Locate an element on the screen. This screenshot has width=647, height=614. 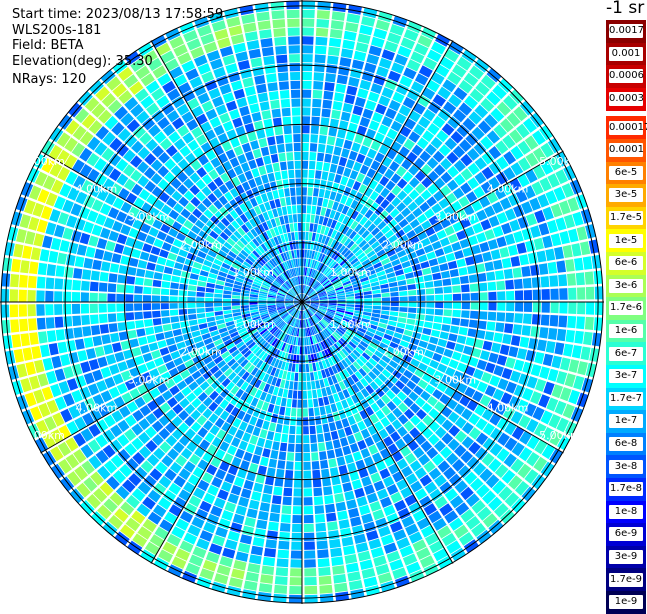
ring-label: 3.00km is located at coordinates (456, 380).